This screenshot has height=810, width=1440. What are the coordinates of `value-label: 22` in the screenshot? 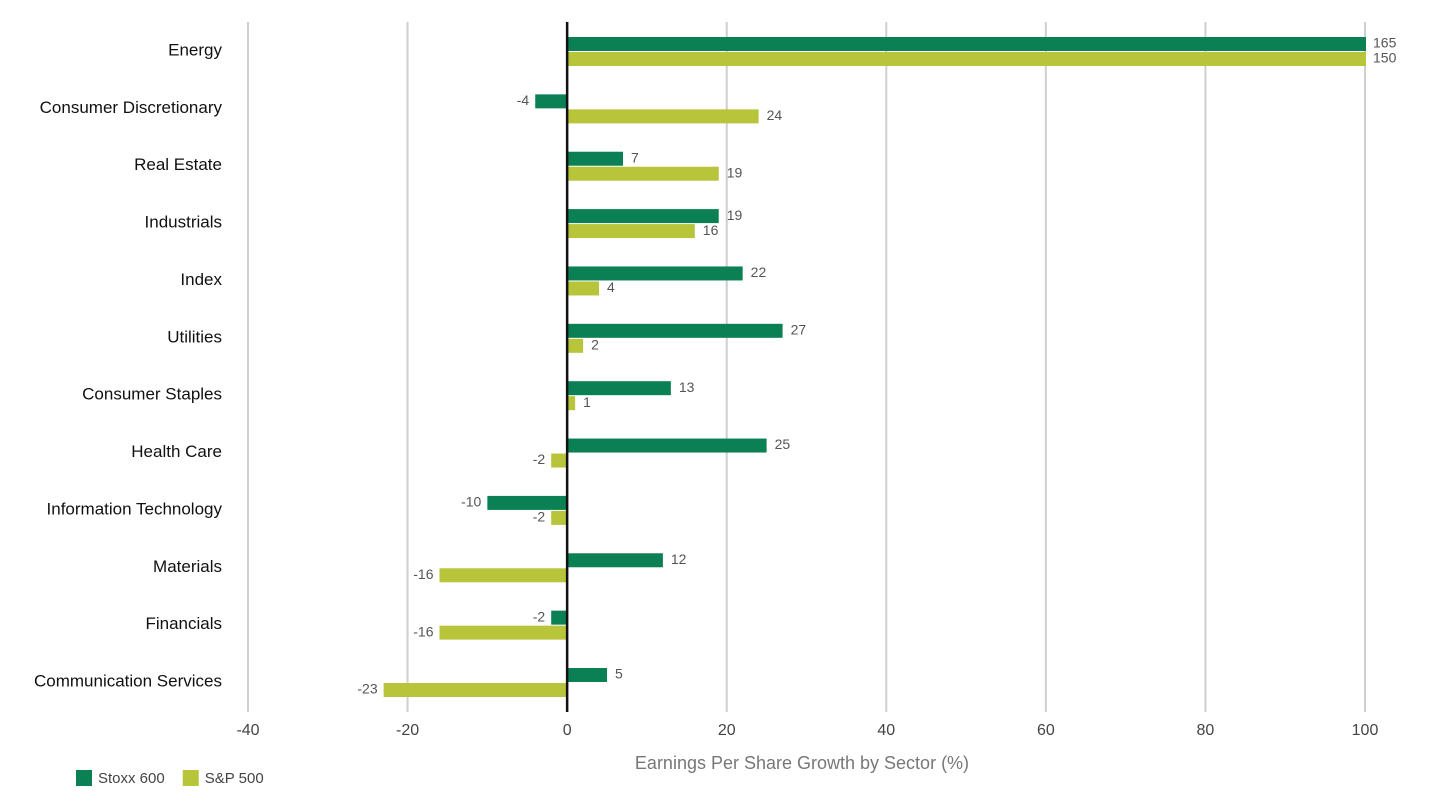 It's located at (759, 272).